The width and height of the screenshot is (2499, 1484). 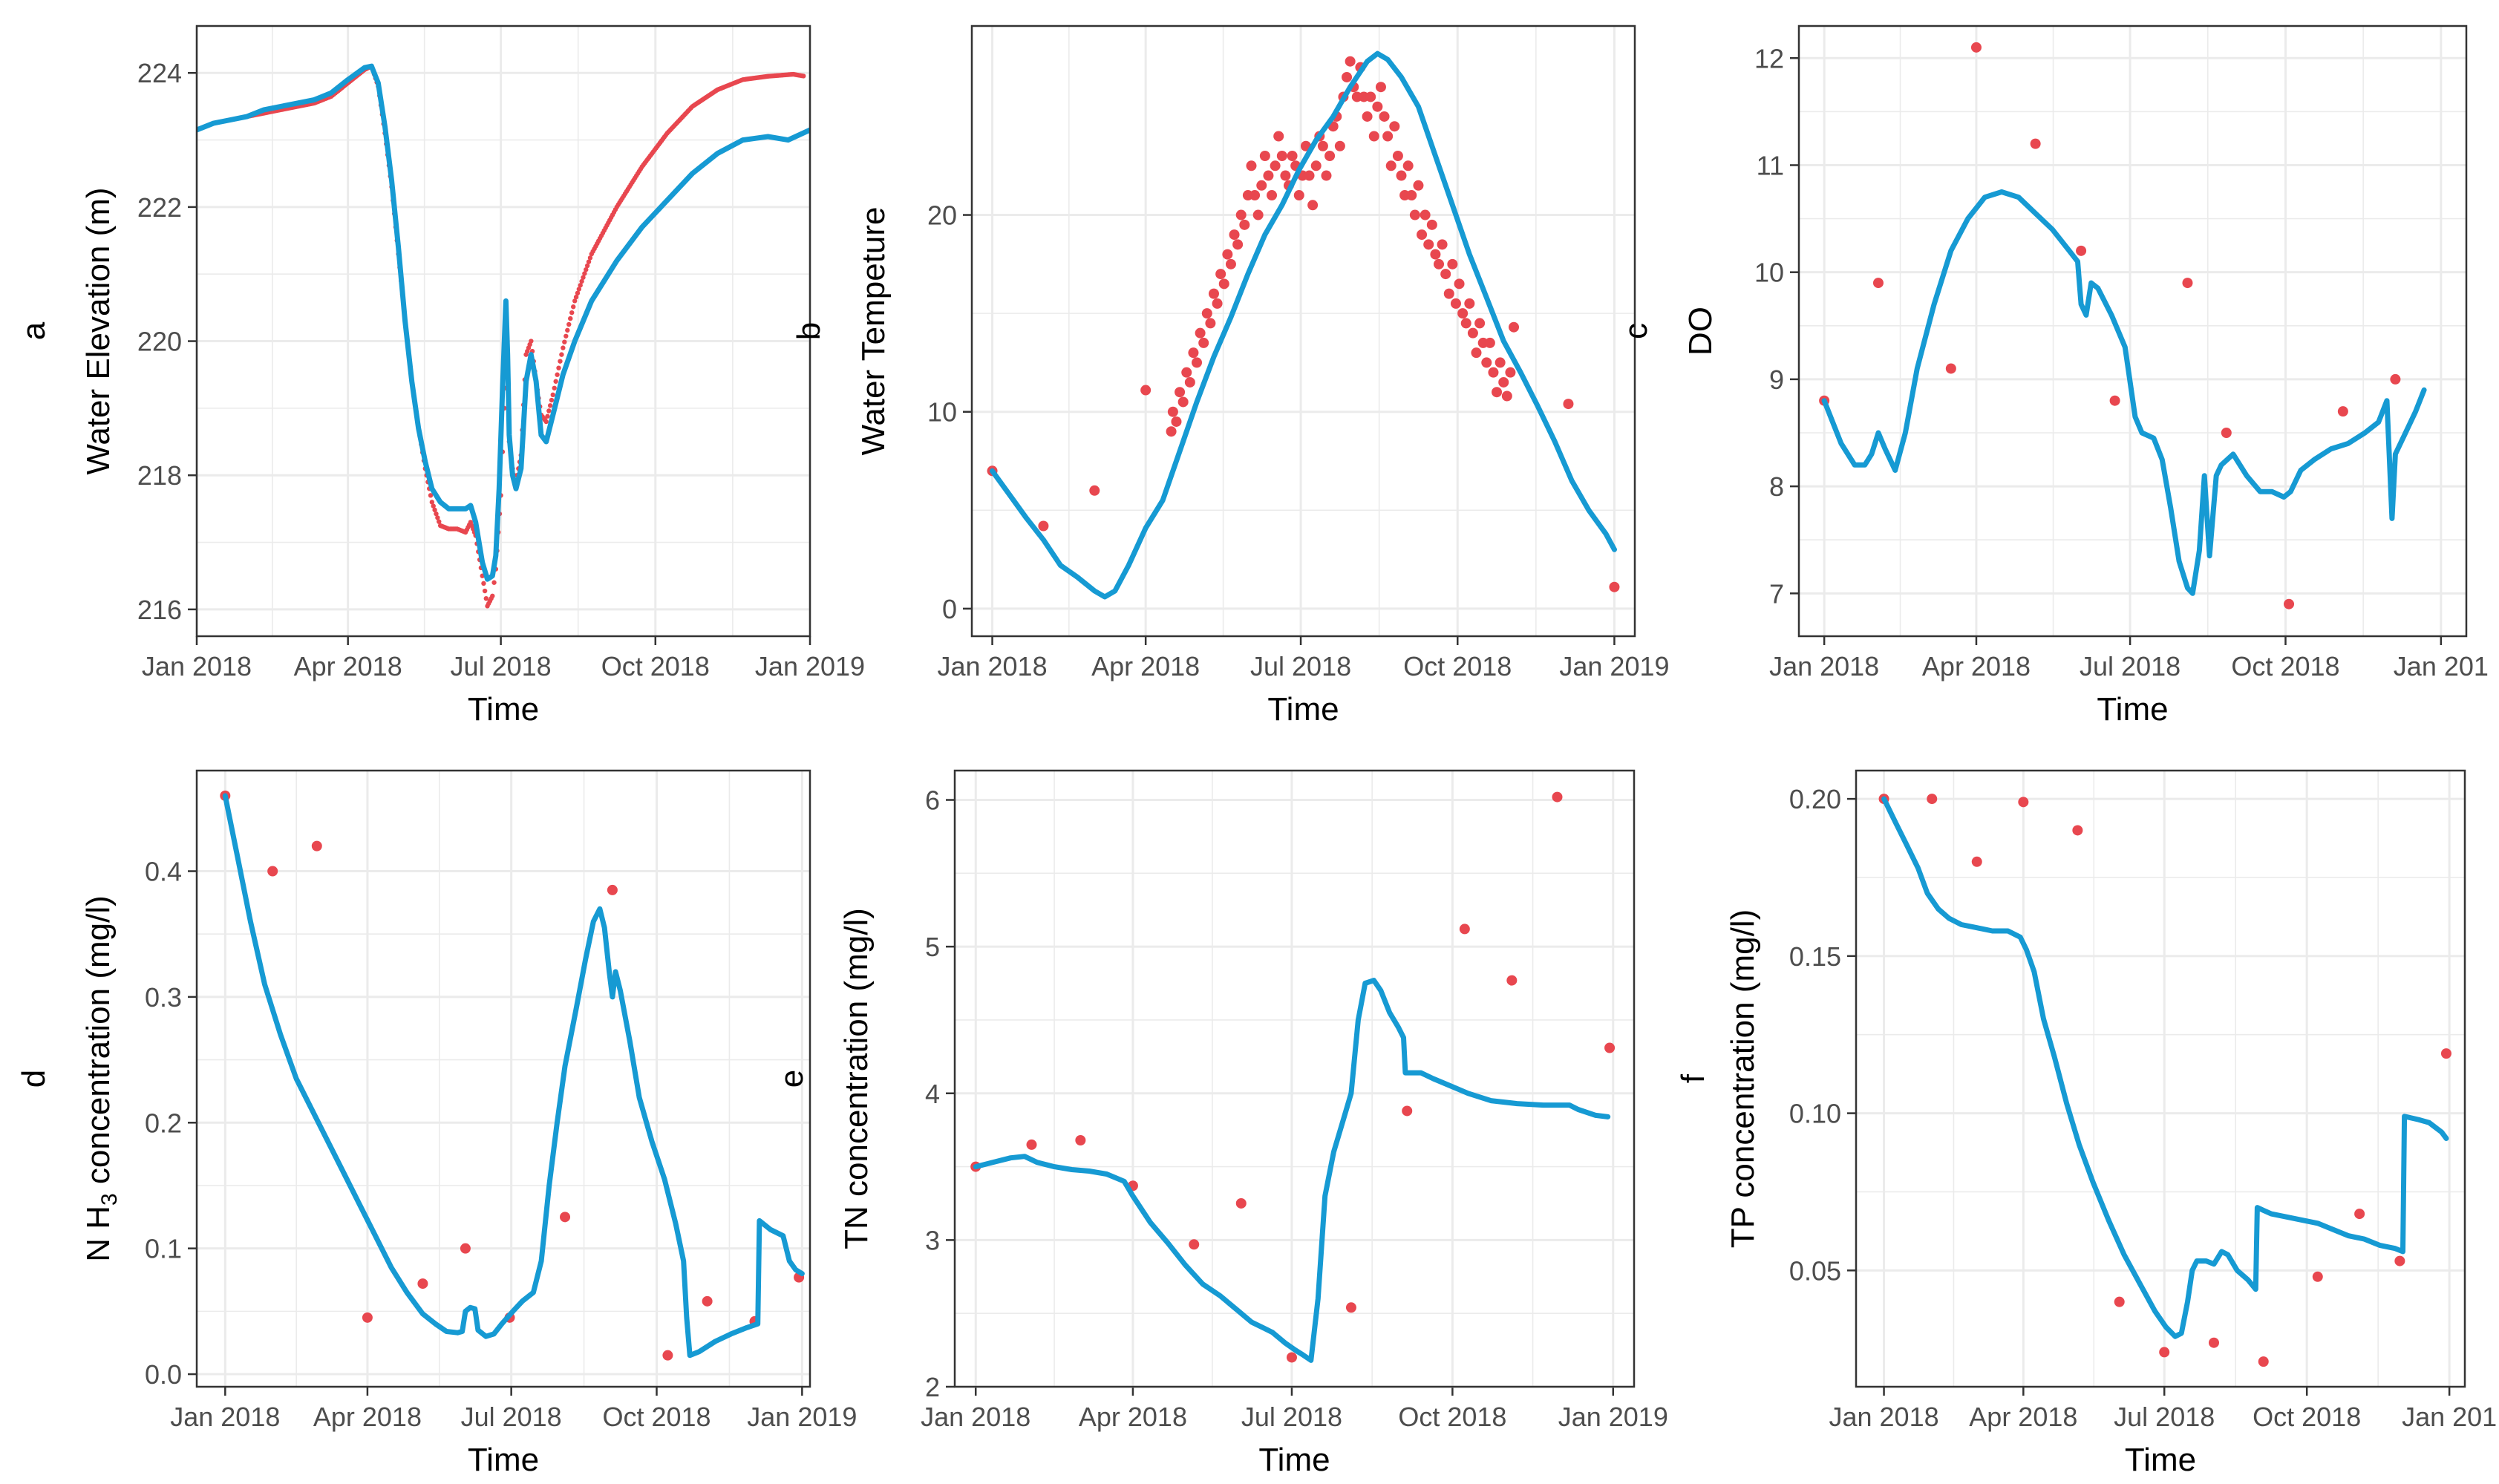 I want to click on y-tick-label: 222, so click(x=159, y=207).